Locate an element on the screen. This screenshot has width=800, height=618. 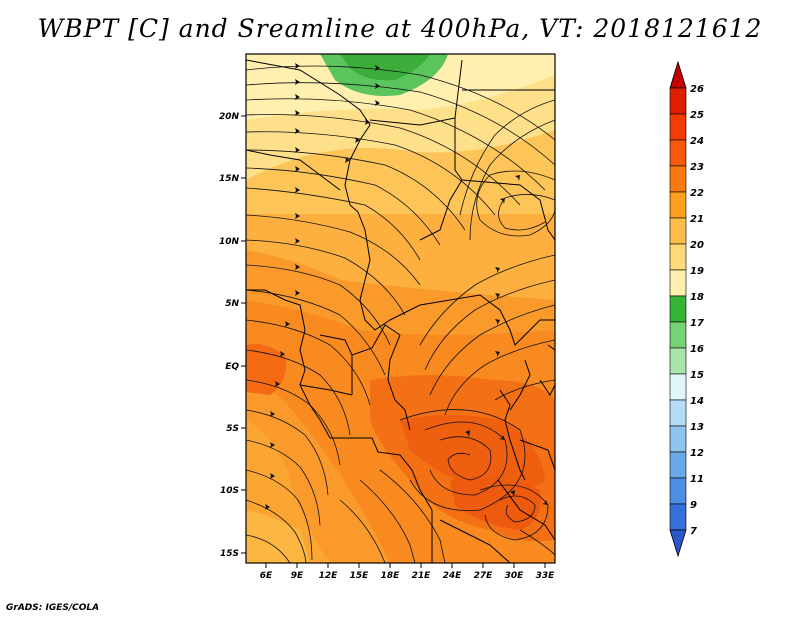
colorbar-label: 21 is located at coordinates (697, 219).